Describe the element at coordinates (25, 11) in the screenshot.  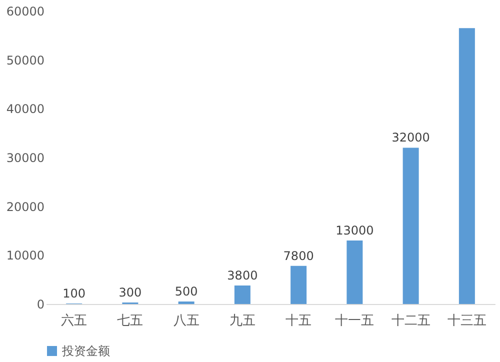
I see `y-tick-label: 60000` at that location.